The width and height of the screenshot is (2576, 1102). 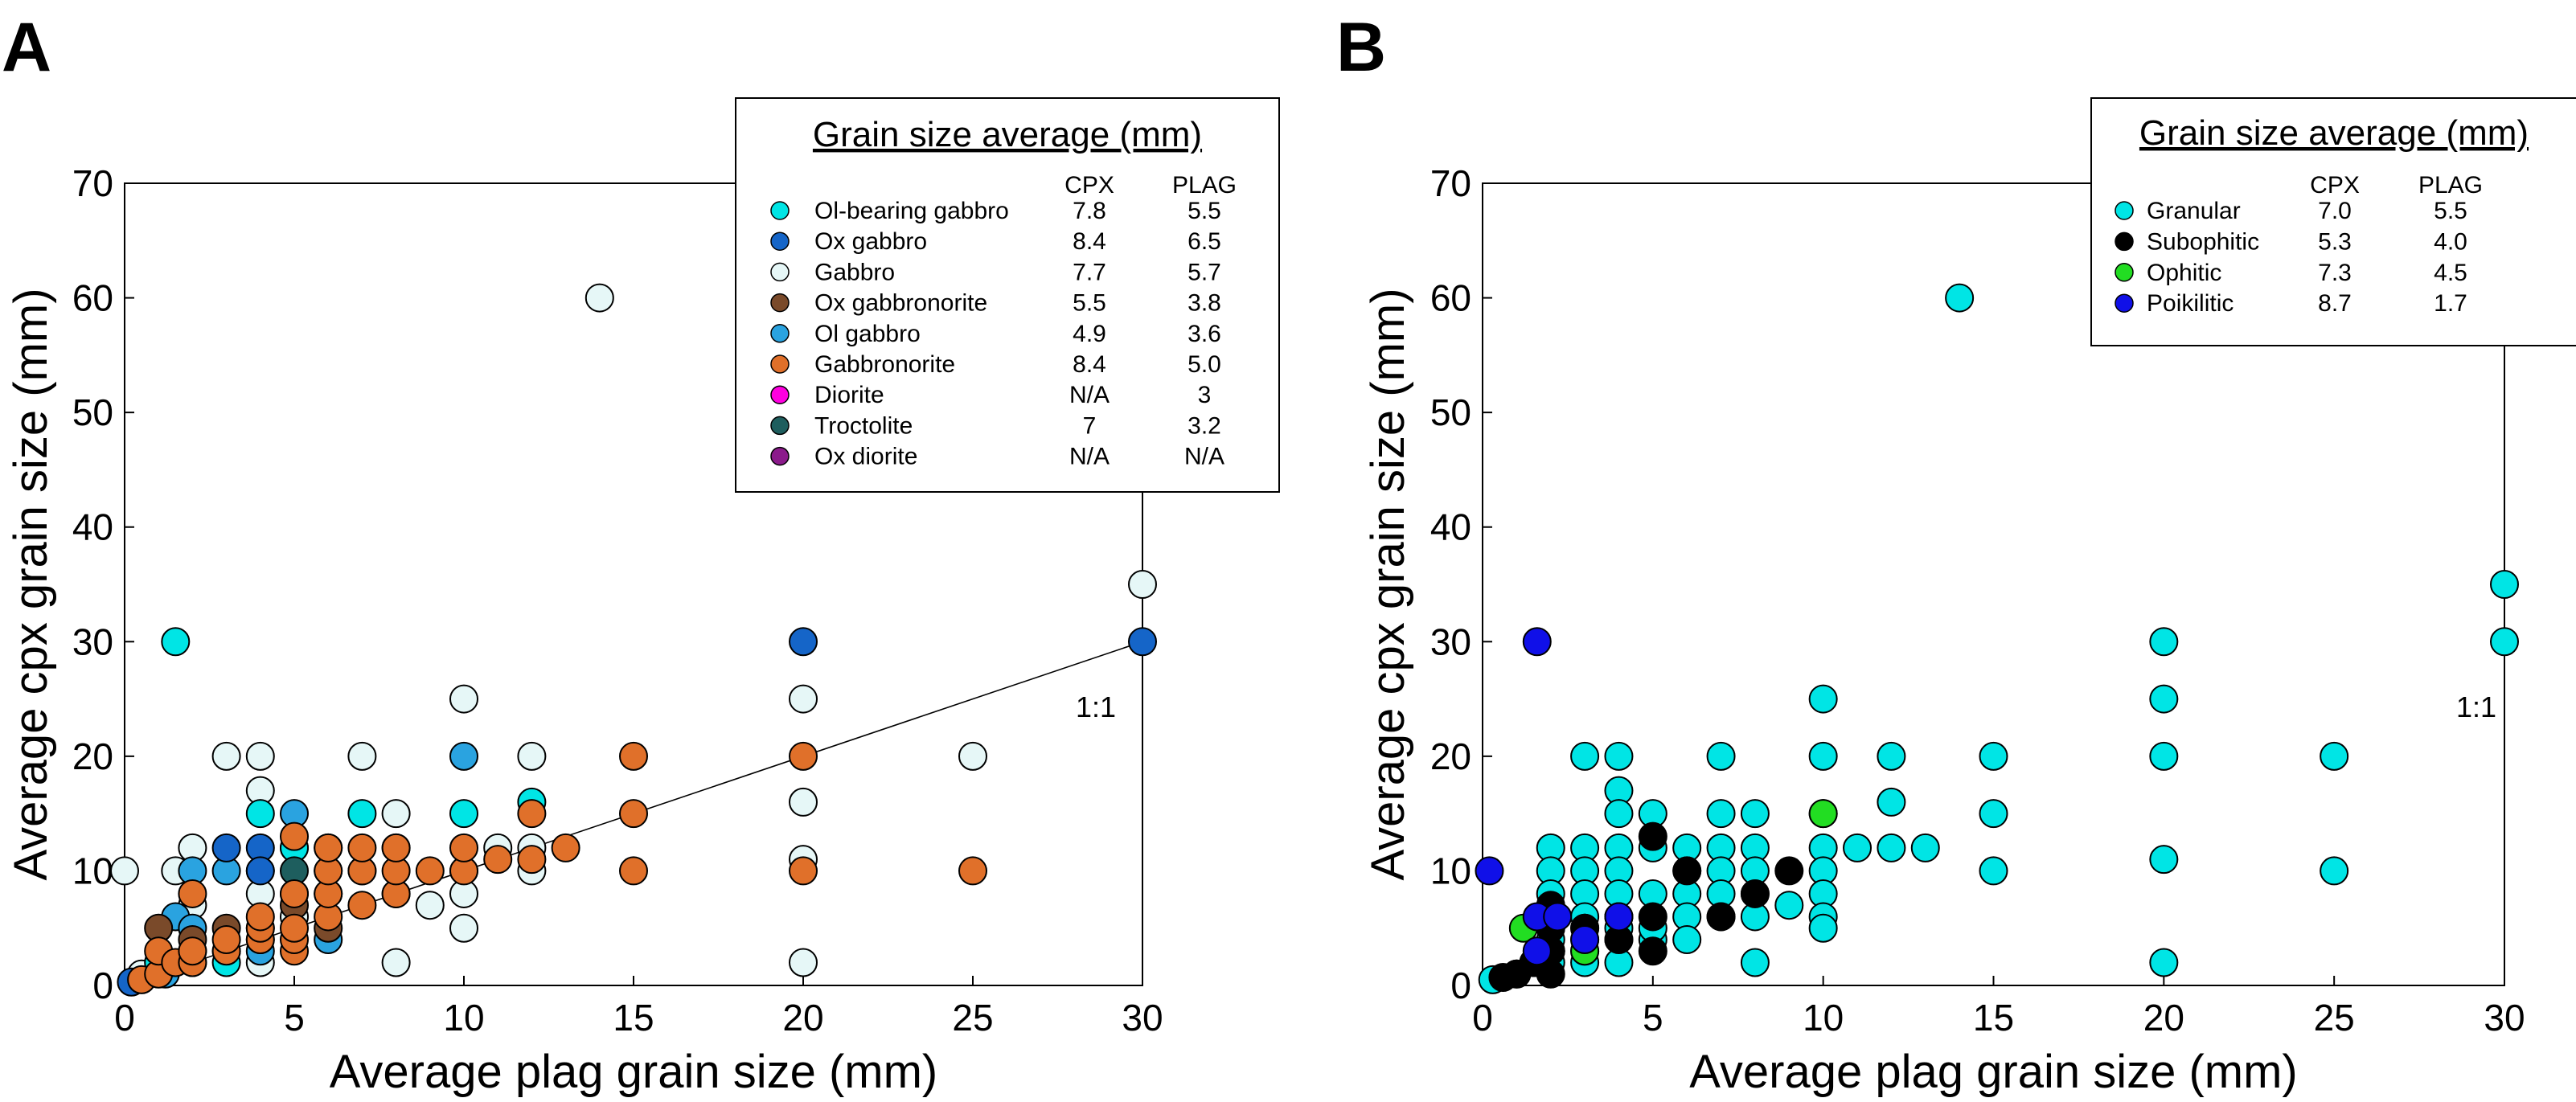 What do you see at coordinates (870, 242) in the screenshot?
I see `legend-entry-name: Ox gabbro` at bounding box center [870, 242].